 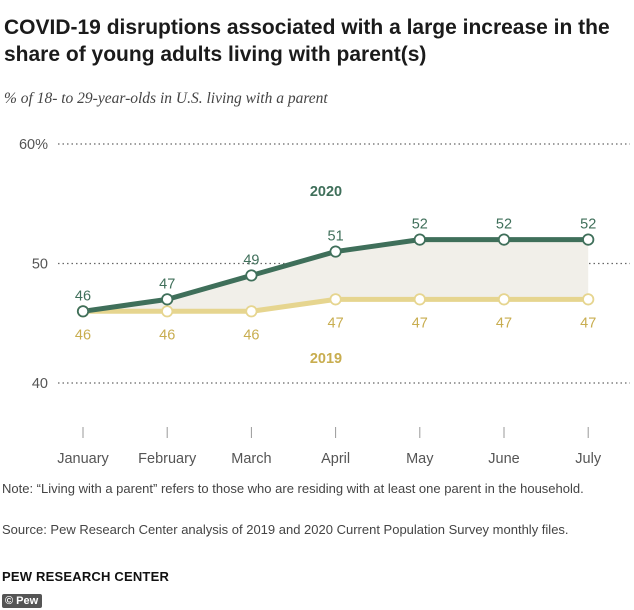 What do you see at coordinates (336, 237) in the screenshot?
I see `data-label-2020: 51` at bounding box center [336, 237].